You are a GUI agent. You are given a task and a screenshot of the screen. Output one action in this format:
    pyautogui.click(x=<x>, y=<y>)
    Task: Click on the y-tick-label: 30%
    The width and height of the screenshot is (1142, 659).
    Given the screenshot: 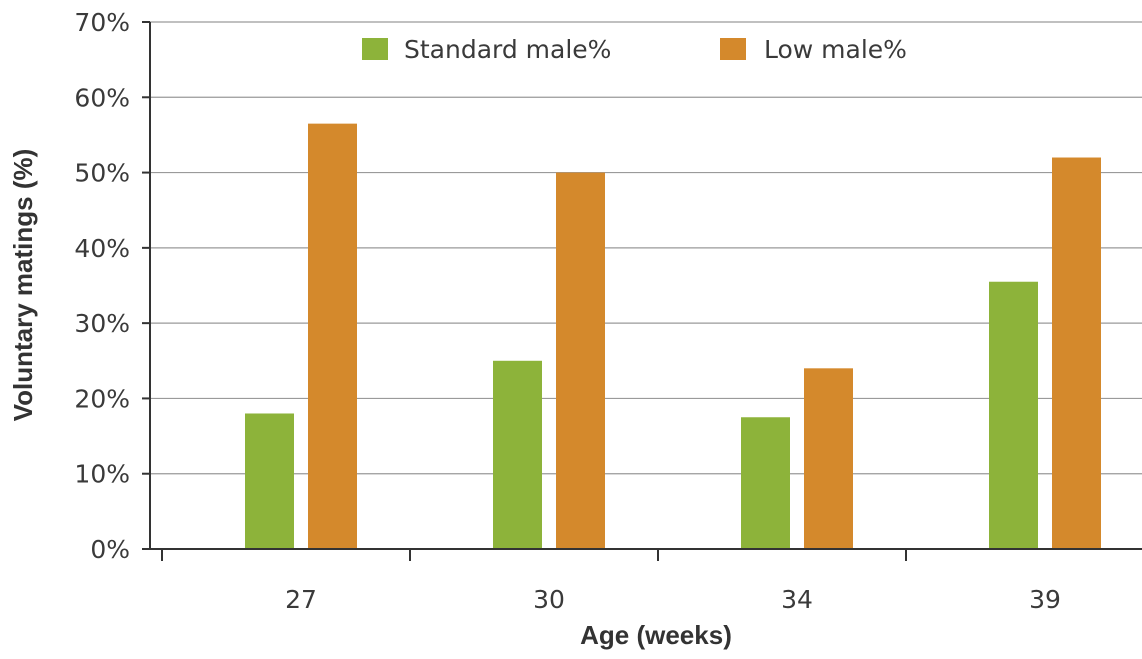 What is the action you would take?
    pyautogui.click(x=102, y=323)
    